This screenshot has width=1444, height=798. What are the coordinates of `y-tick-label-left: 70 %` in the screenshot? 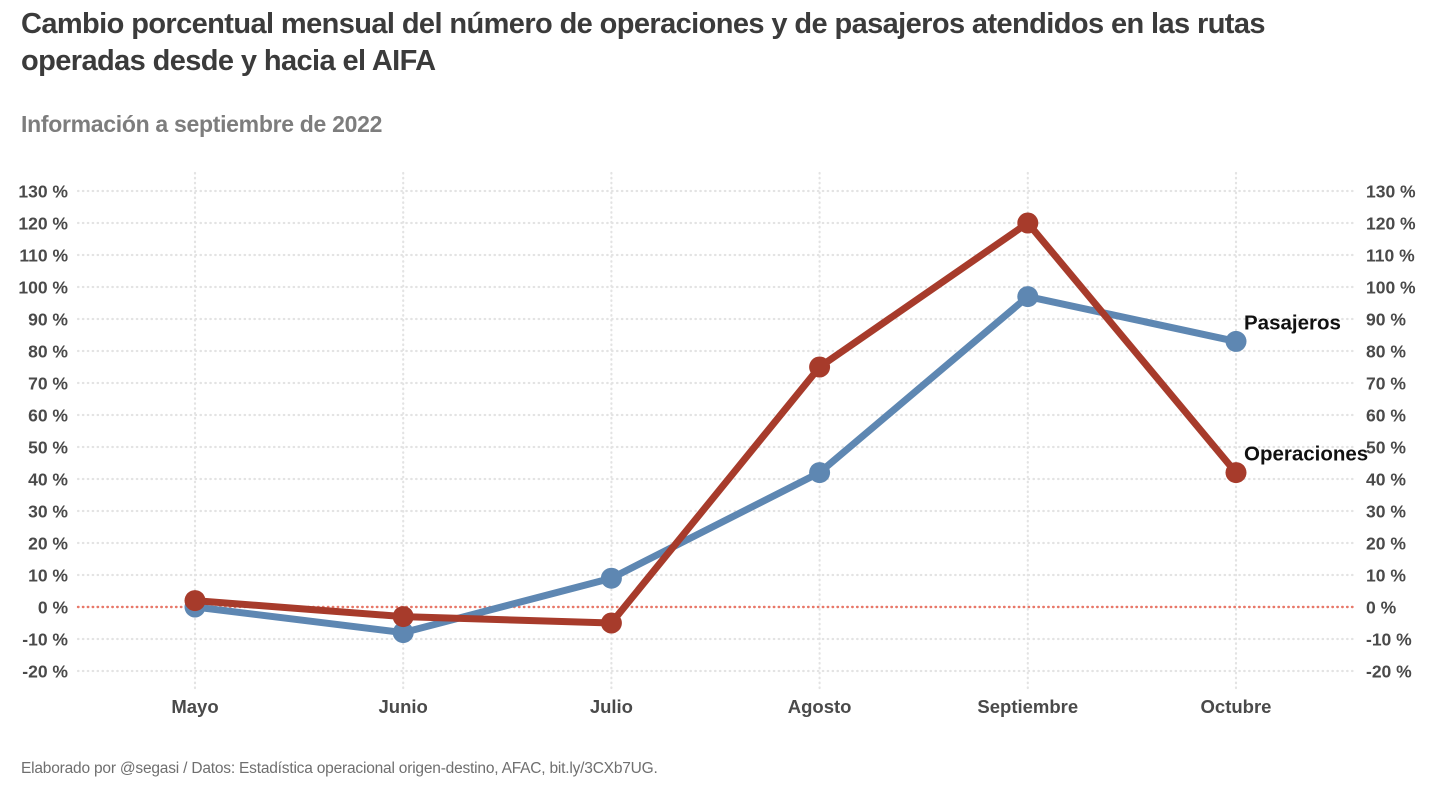 It's located at (48, 384).